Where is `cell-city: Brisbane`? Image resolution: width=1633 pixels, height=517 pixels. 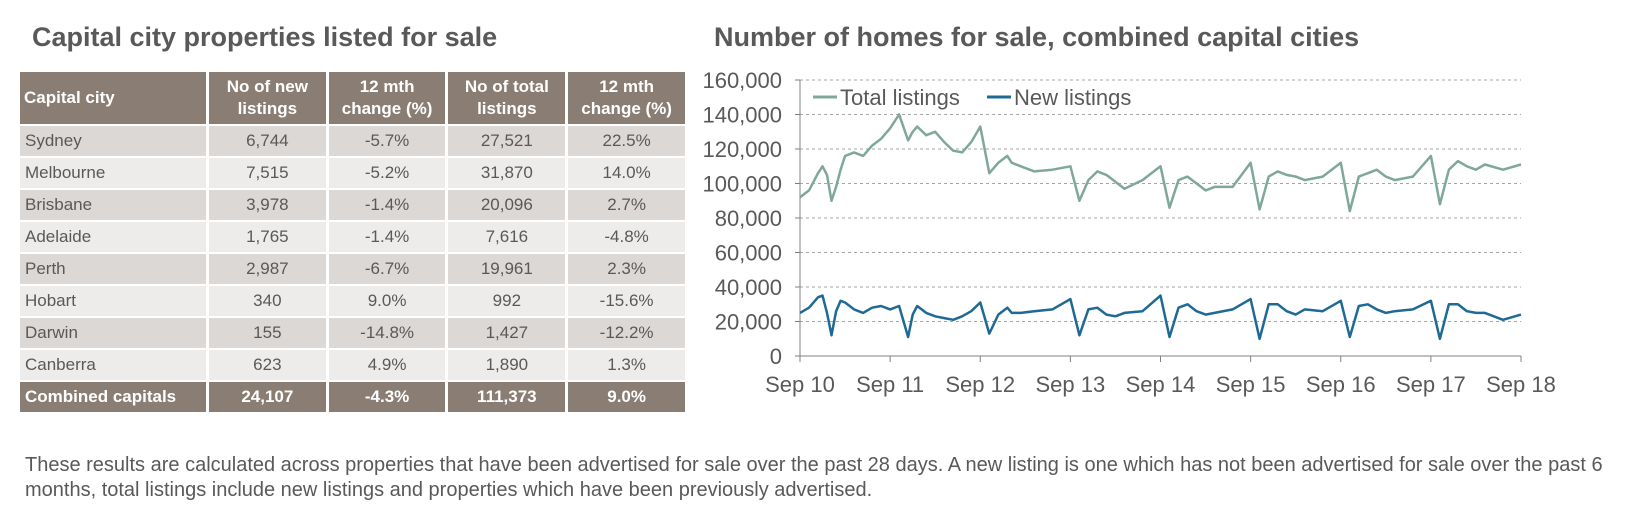
cell-city: Brisbane is located at coordinates (113, 205).